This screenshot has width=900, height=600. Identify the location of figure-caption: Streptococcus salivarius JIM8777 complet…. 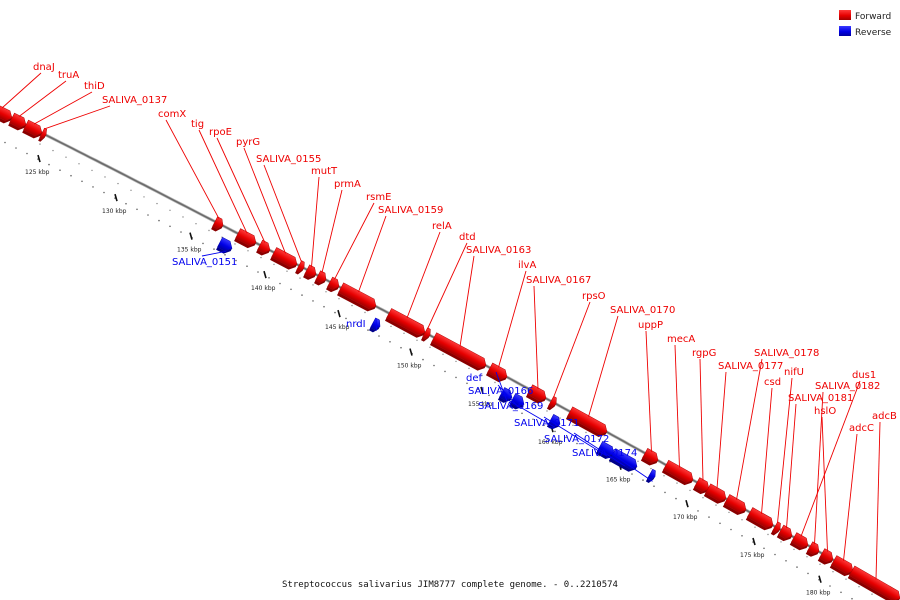
(450, 585).